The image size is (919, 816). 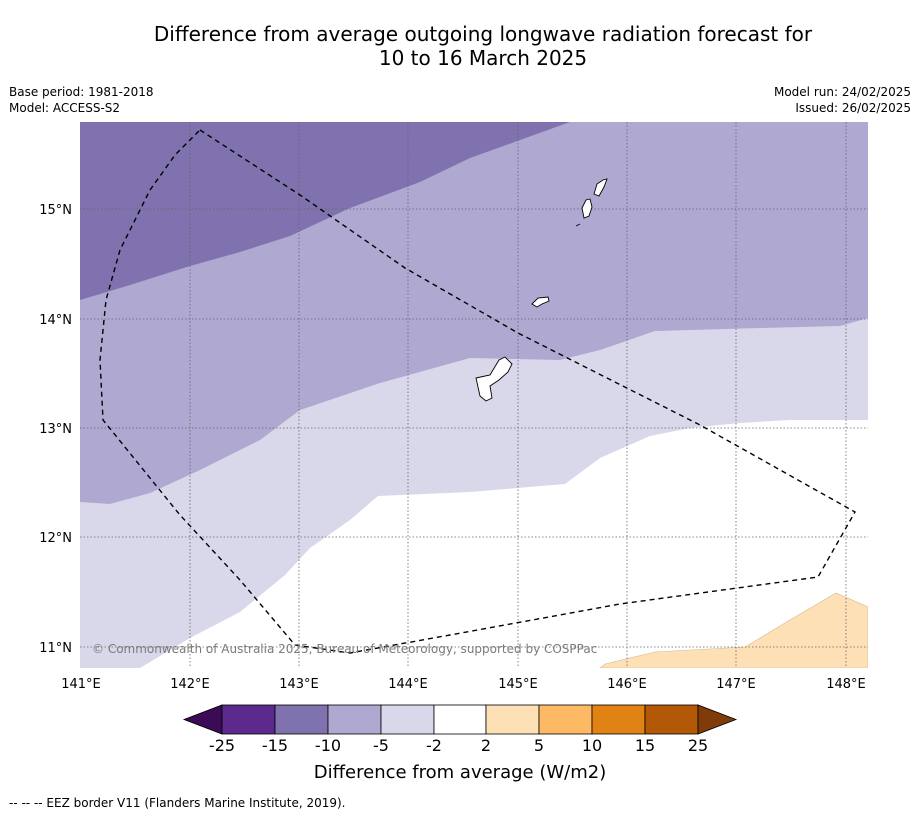 What do you see at coordinates (81, 100) in the screenshot?
I see `metadata-left: Base period: 1981-2018 Model: ACCESS-S2` at bounding box center [81, 100].